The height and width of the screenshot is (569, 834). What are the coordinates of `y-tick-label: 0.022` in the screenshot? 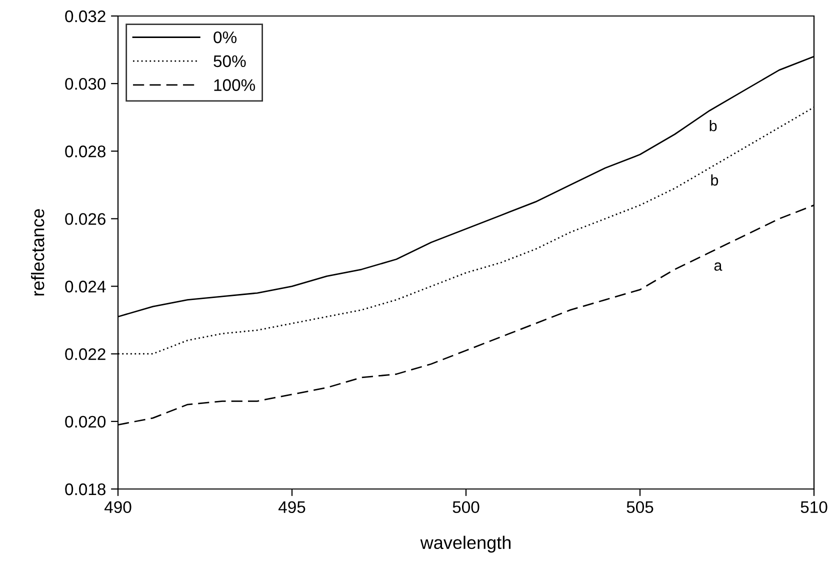 It's located at (85, 354).